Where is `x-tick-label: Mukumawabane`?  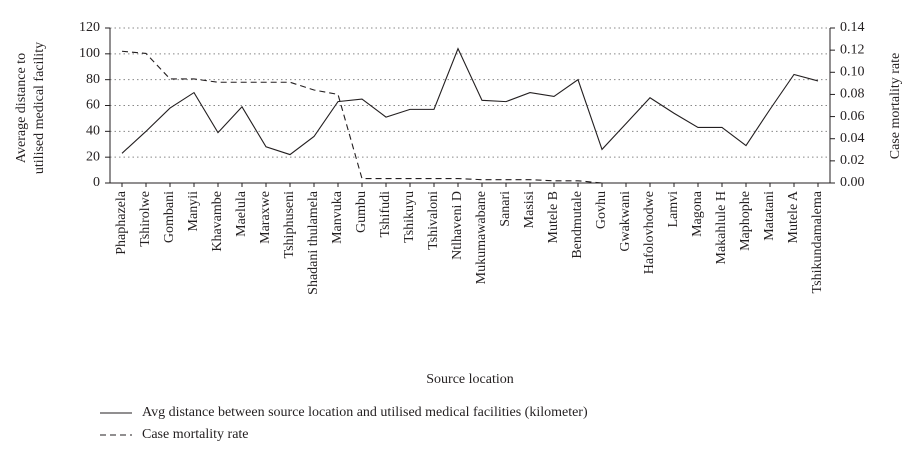 x-tick-label: Mukumawabane is located at coordinates (481, 237).